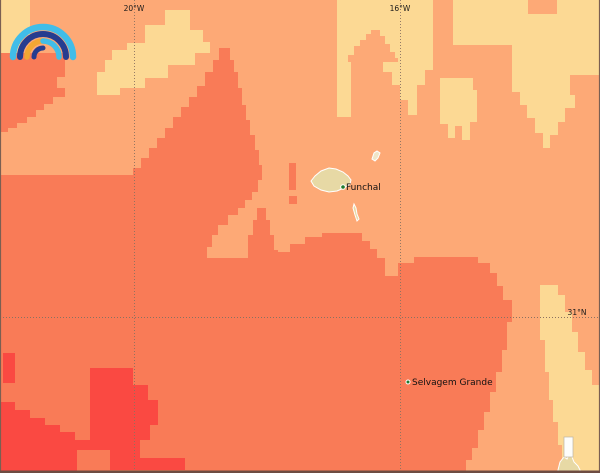 The height and width of the screenshot is (473, 600). I want to click on funchal-marker, so click(343, 187).